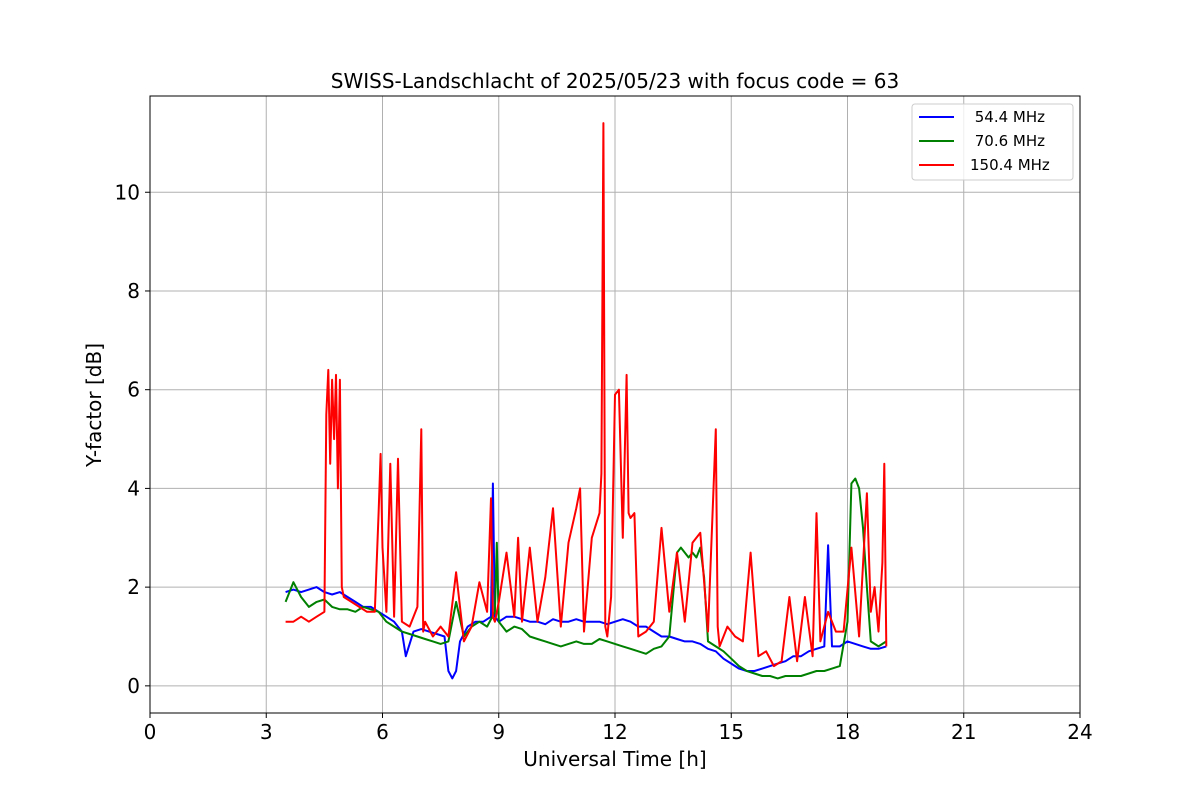 The image size is (1200, 800). Describe the element at coordinates (731, 732) in the screenshot. I see `x-tick-label: 15` at that location.